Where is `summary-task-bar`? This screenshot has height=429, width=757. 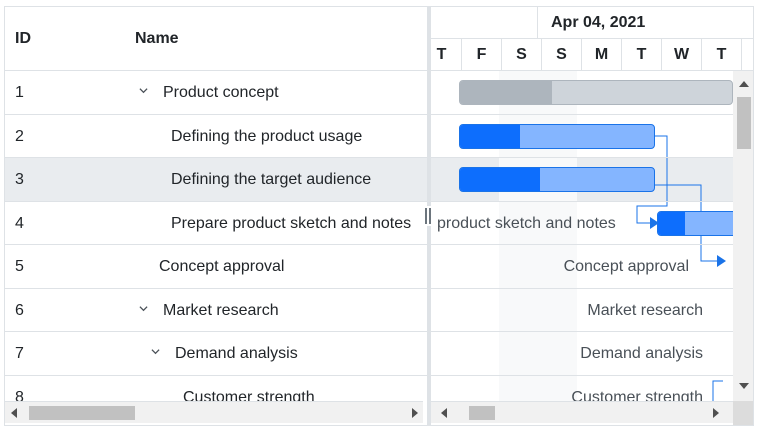 summary-task-bar is located at coordinates (596, 92).